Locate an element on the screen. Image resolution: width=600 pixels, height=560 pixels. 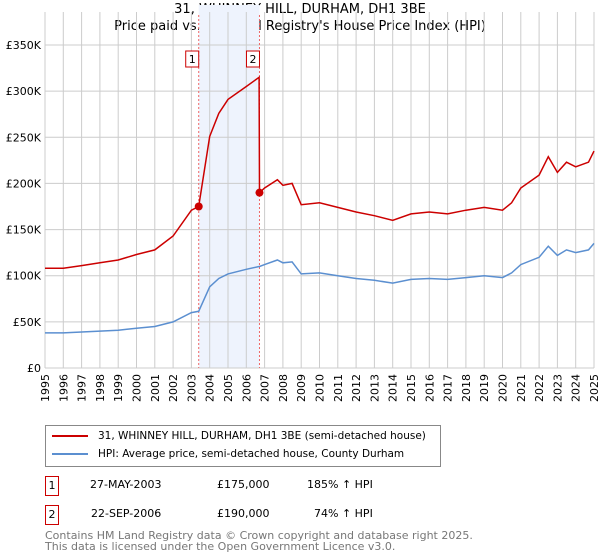
sale-row-2: 2 22-SEP-2006 £190,000 74% ↑ HPI is located at coordinates (245, 515).